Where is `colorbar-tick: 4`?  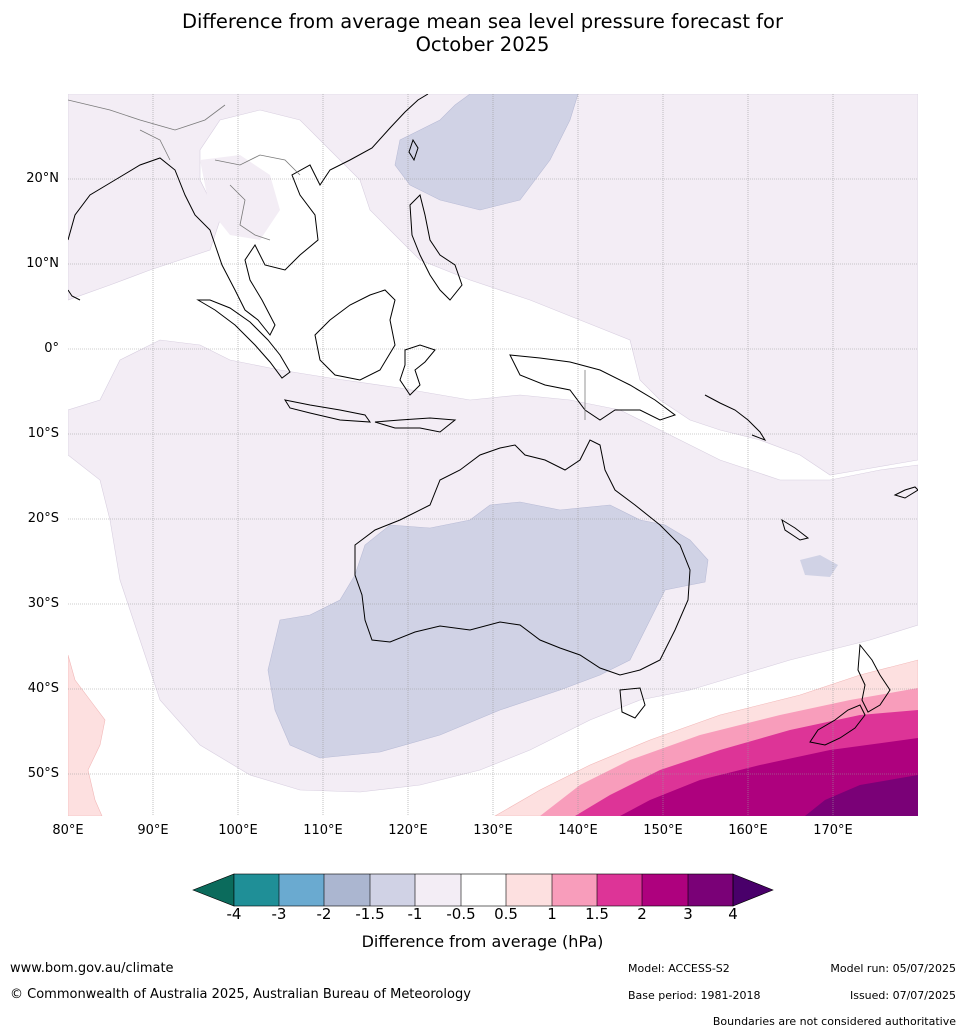
colorbar-tick: 4 is located at coordinates (733, 914).